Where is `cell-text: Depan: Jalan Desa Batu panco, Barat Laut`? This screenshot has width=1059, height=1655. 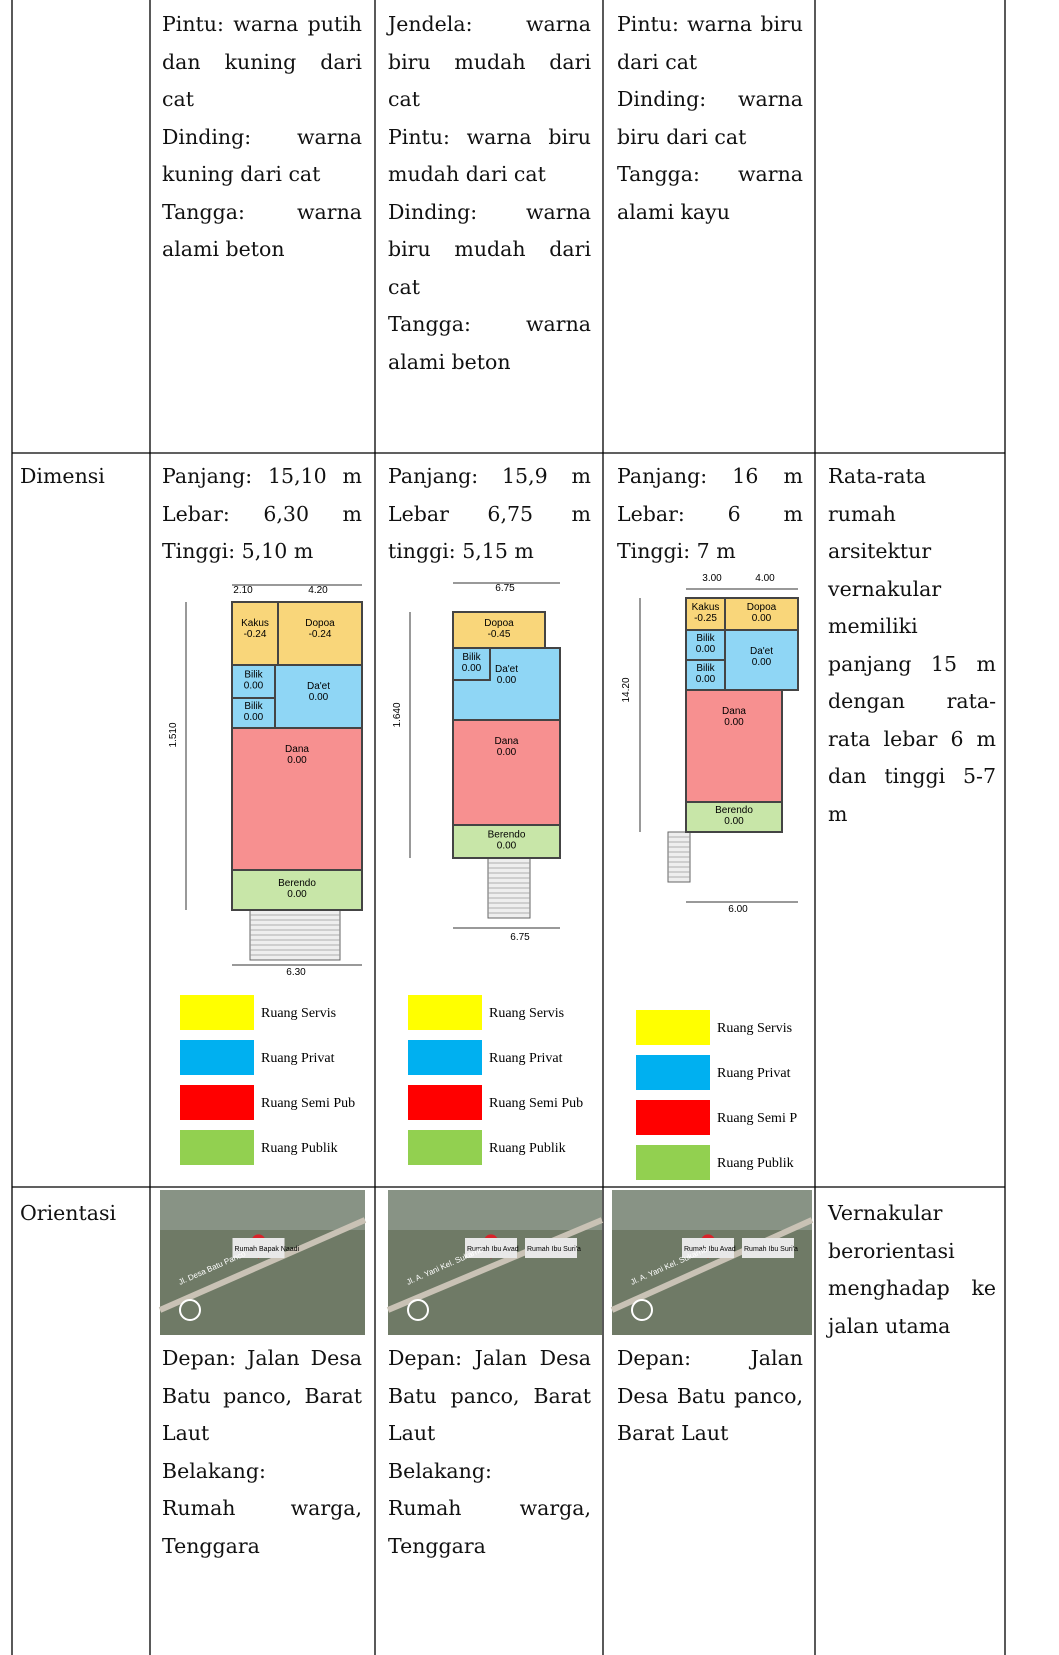
cell-text: Depan: Jalan Desa Batu panco, Barat Laut is located at coordinates (710, 1396).